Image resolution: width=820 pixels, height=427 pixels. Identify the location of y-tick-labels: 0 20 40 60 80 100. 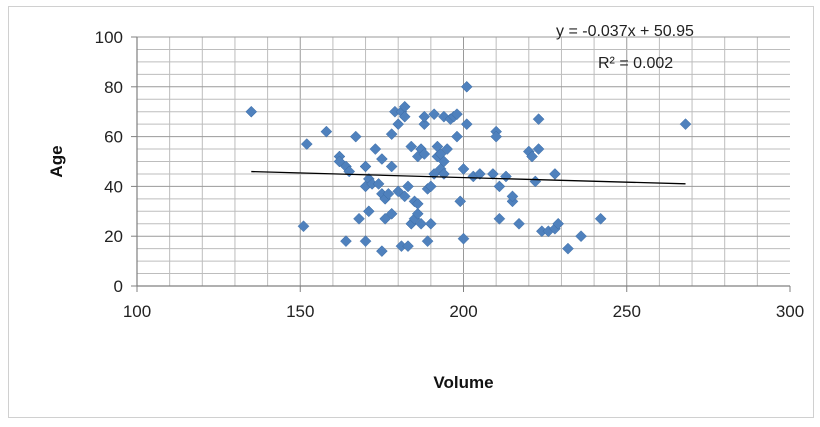
(109, 162).